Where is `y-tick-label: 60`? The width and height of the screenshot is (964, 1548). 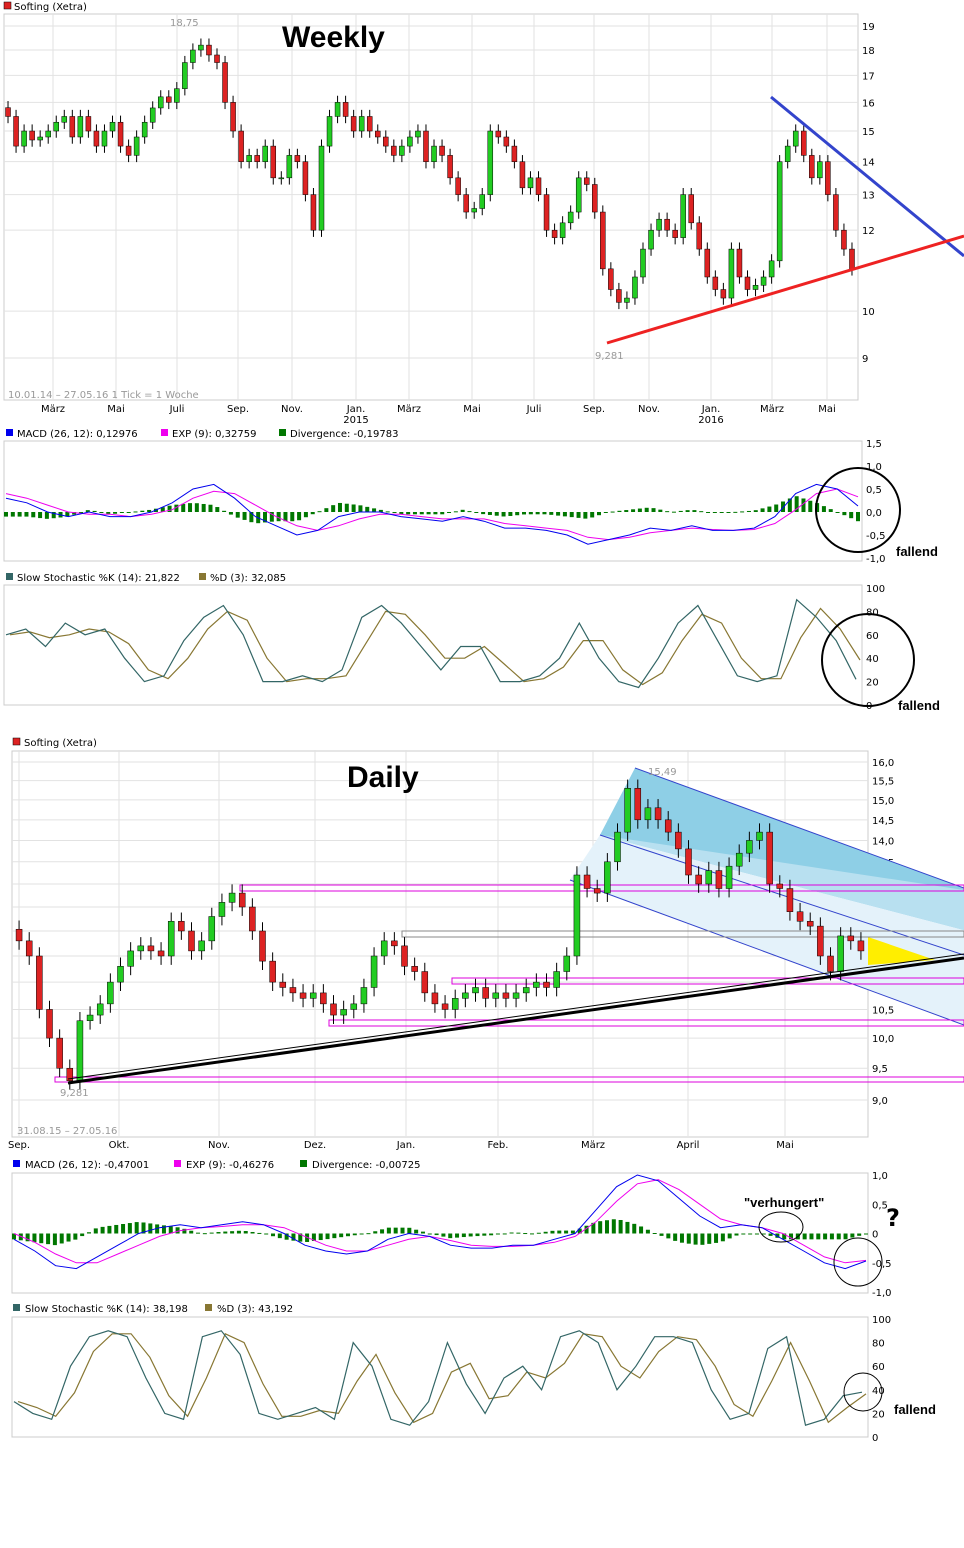
y-tick-label: 60 is located at coordinates (872, 636).